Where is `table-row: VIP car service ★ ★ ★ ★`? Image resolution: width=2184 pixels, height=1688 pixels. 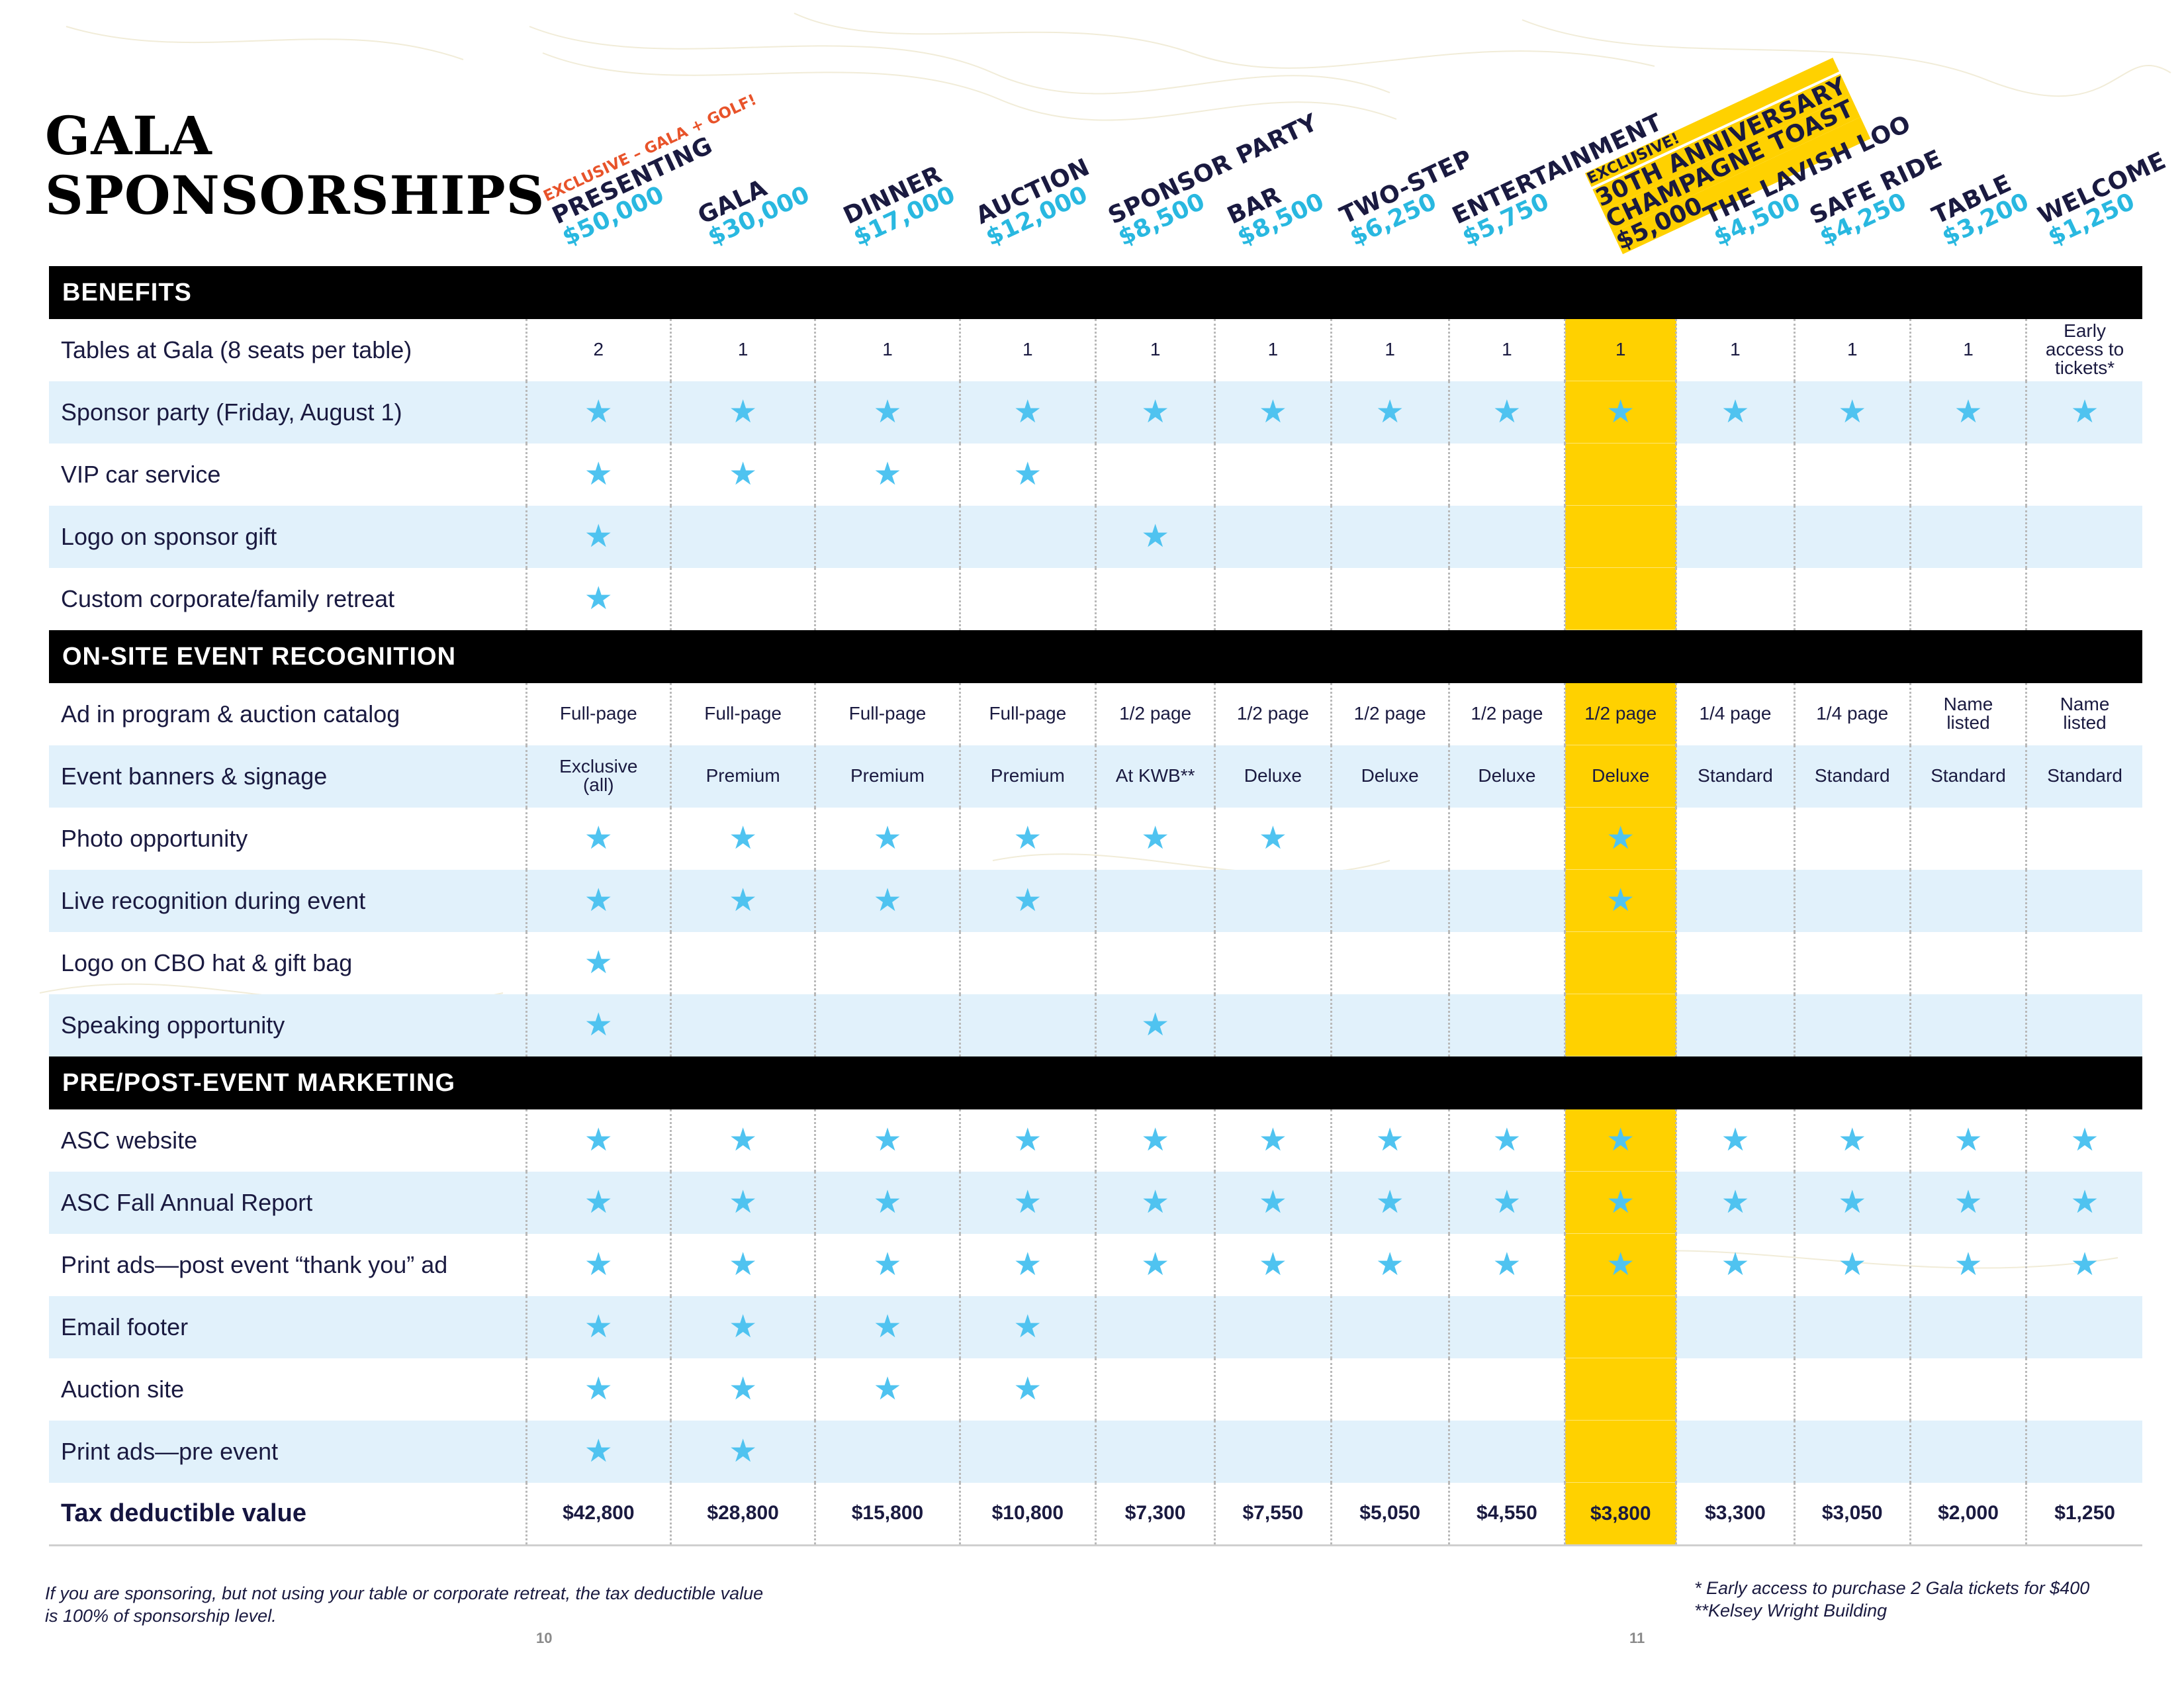
table-row: VIP car service ★ ★ ★ ★ is located at coordinates (1095, 474).